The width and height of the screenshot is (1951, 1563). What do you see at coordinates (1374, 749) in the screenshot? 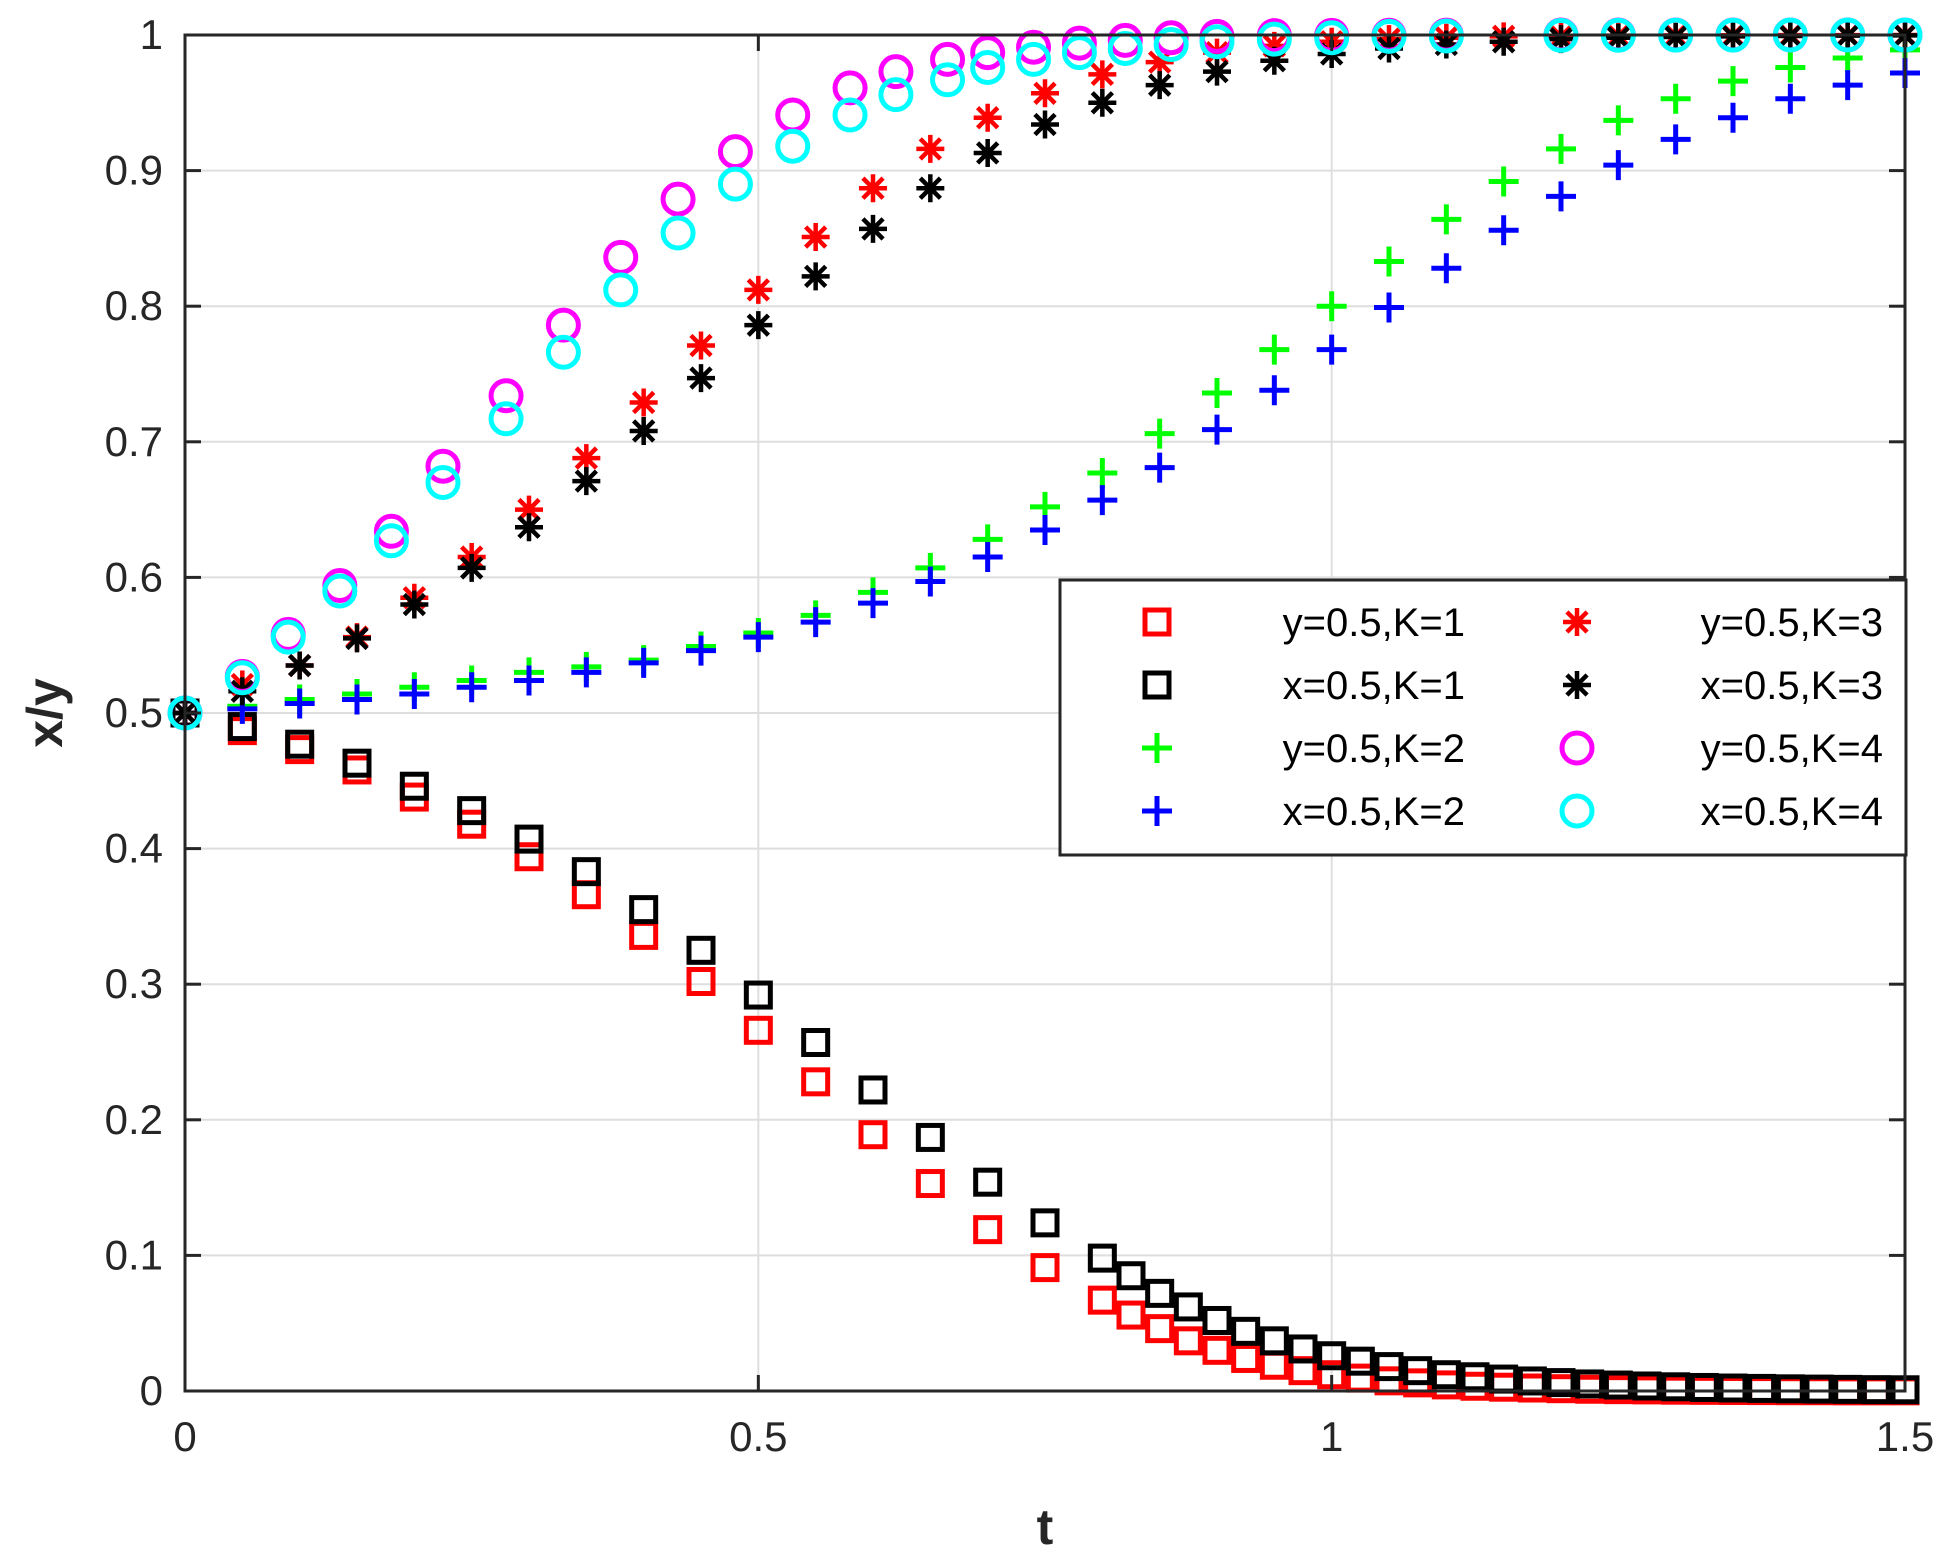
I see `legend-label: y=0.5,K=2` at bounding box center [1374, 749].